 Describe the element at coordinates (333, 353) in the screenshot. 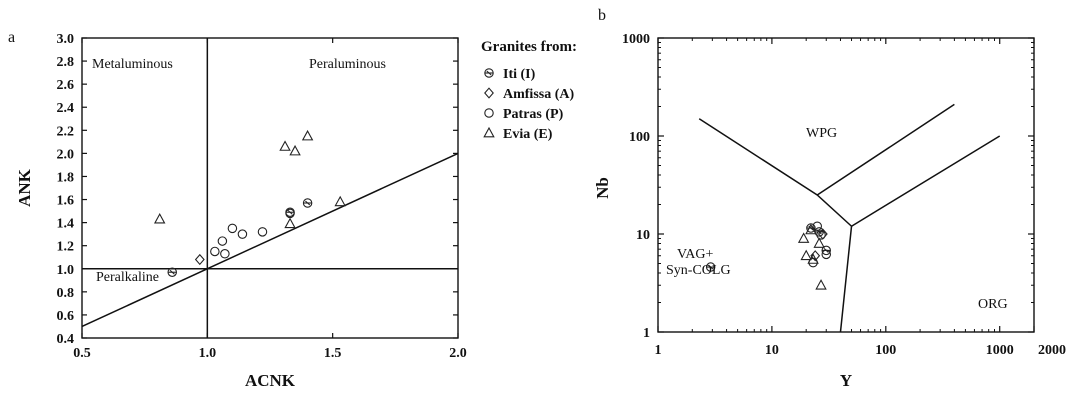

I see `x-tick-label: 1.5` at that location.